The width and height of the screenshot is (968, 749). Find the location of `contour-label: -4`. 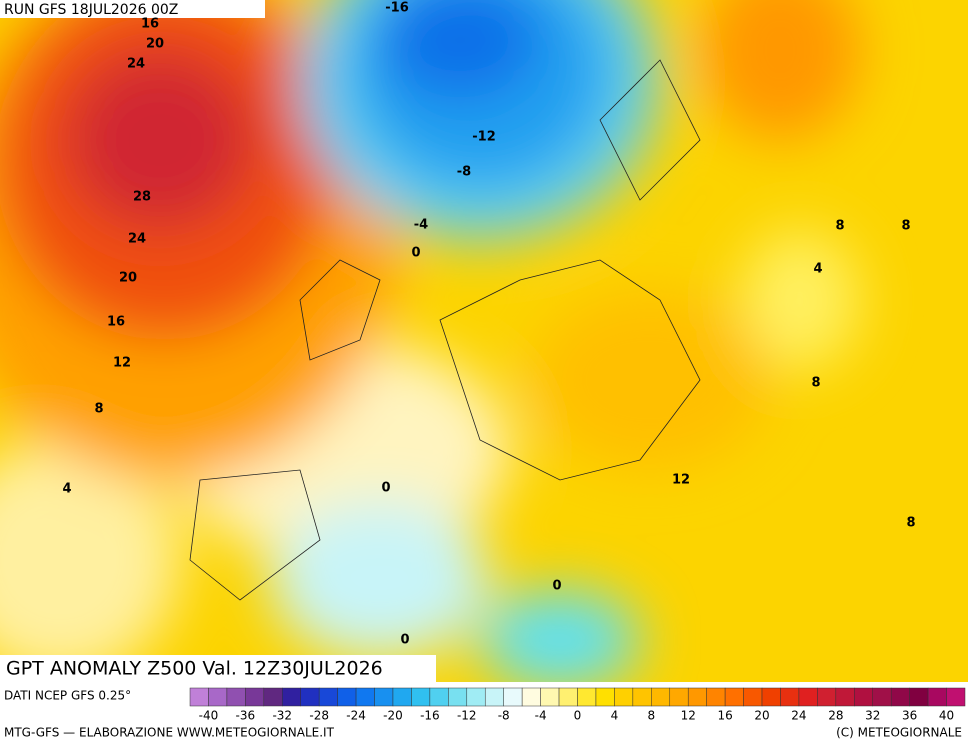

contour-label: -4 is located at coordinates (421, 225).